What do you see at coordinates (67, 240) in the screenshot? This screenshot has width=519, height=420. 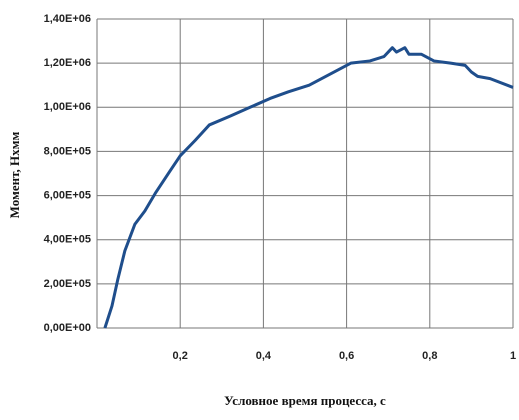 I see `y-tick-label: 4,00E+05` at bounding box center [67, 240].